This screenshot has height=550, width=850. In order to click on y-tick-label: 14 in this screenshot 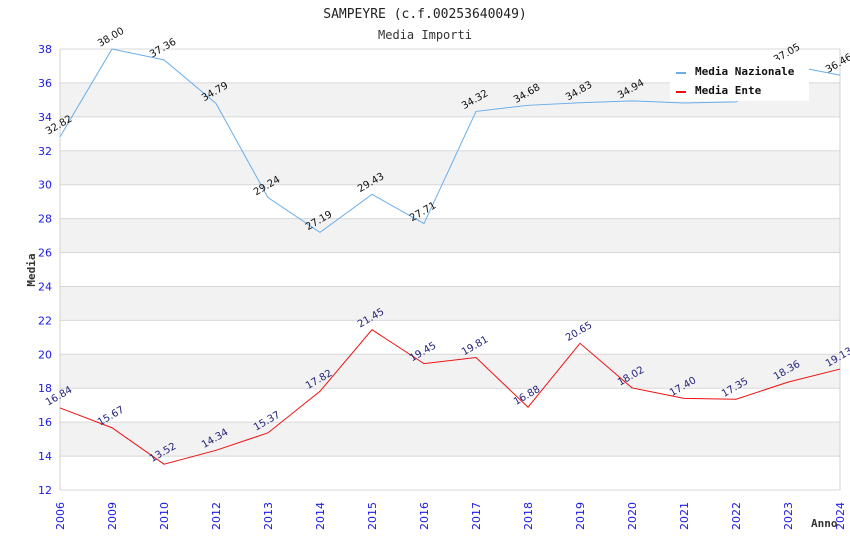, I will do `click(45, 456)`.